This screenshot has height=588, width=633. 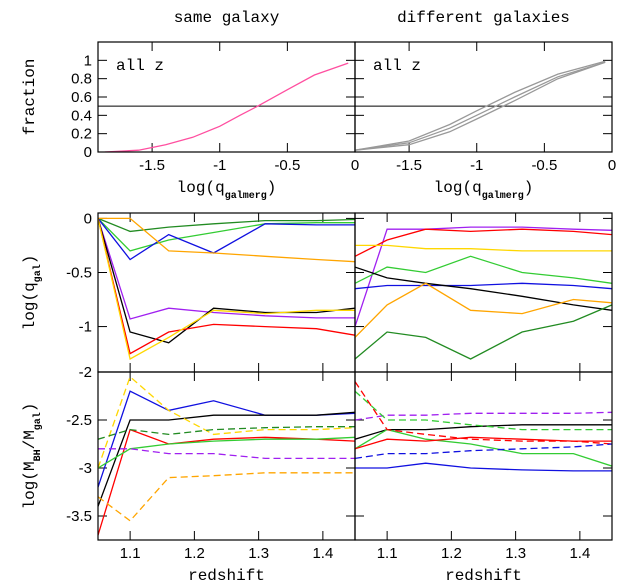 What do you see at coordinates (79, 516) in the screenshot?
I see `y-tick-label: -3.5` at bounding box center [79, 516].